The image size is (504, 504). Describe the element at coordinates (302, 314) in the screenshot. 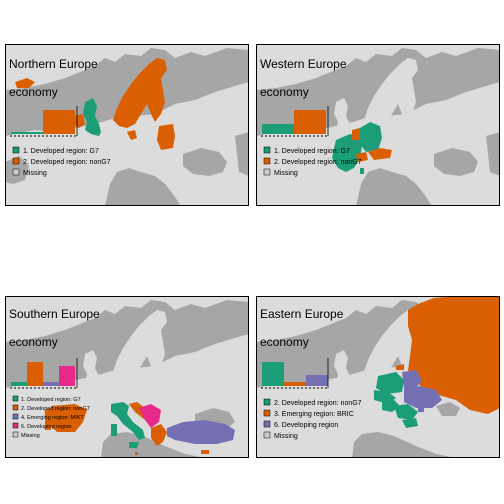

I see `panel-title: Eastern Europe` at that location.